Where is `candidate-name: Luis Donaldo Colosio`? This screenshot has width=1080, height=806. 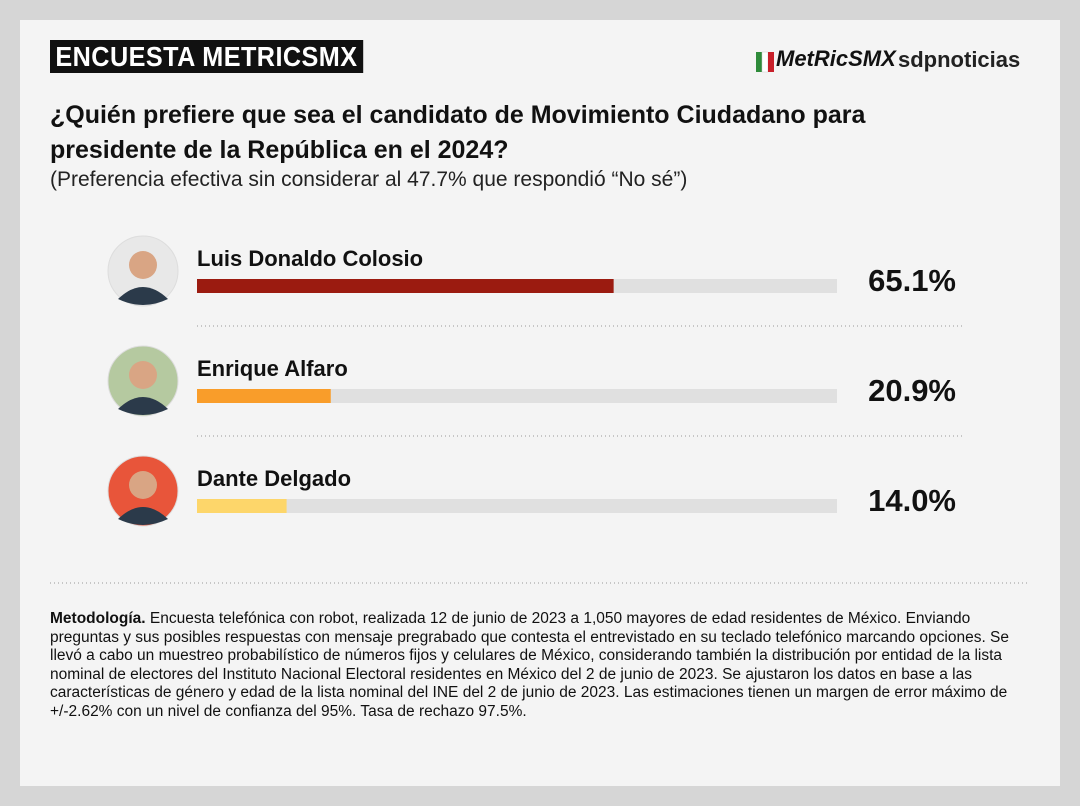
candidate-name: Luis Donaldo Colosio is located at coordinates (310, 258).